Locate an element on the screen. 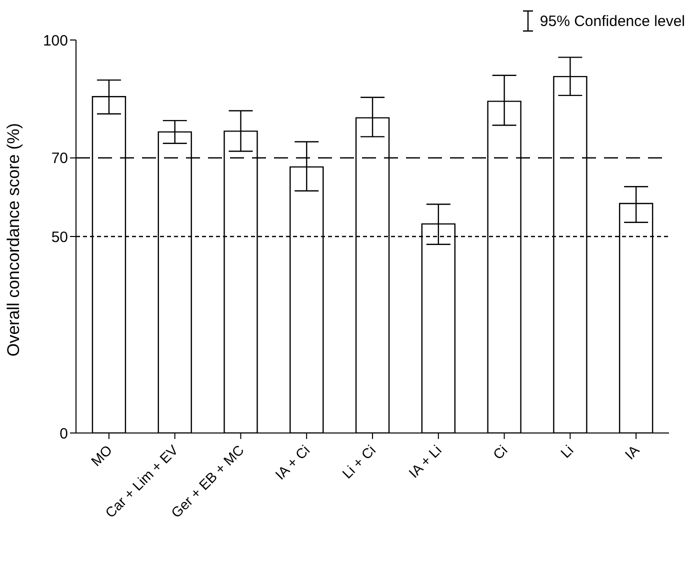 The image size is (691, 575). y-tick-label: 0 is located at coordinates (64, 433).